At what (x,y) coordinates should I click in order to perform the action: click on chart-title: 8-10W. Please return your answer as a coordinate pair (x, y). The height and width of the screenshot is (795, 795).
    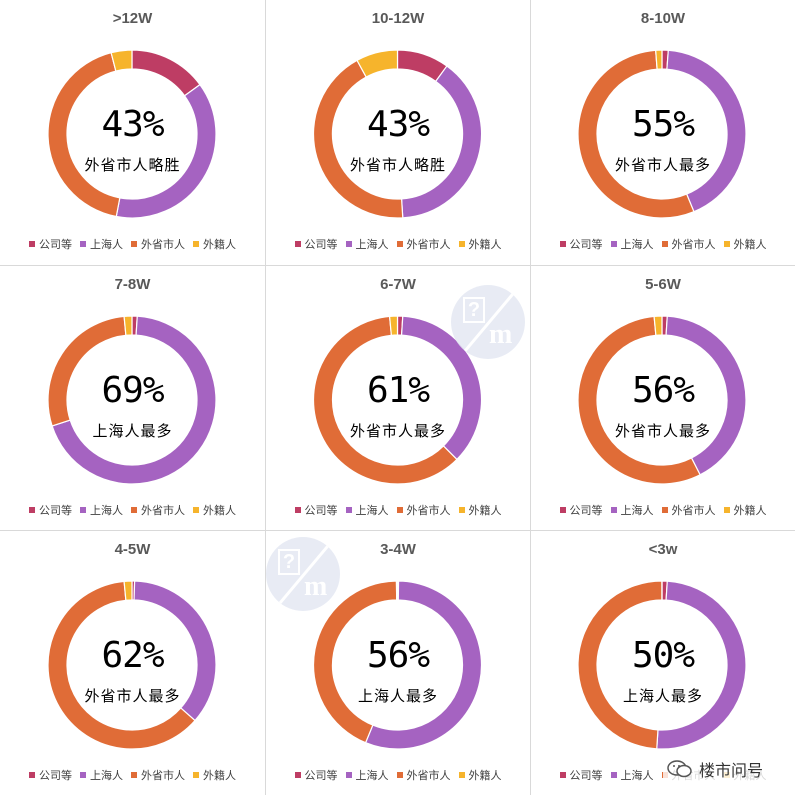
    Looking at the image, I should click on (663, 18).